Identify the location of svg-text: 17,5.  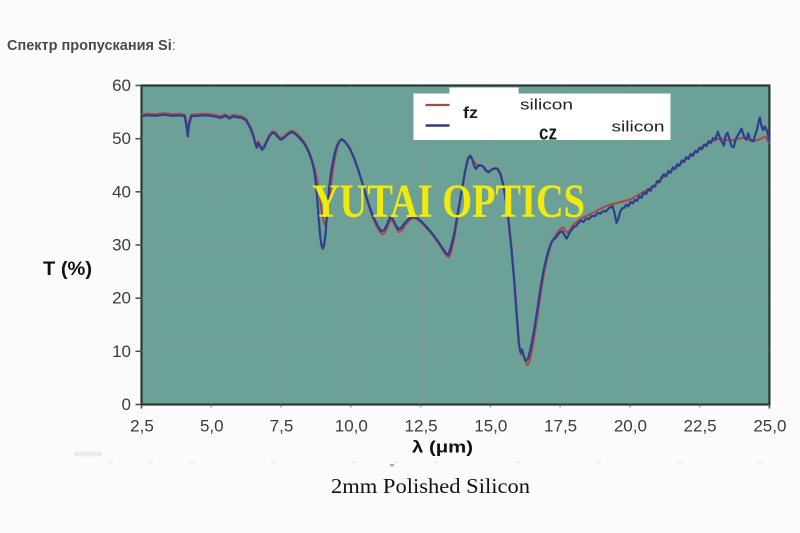
(560, 426).